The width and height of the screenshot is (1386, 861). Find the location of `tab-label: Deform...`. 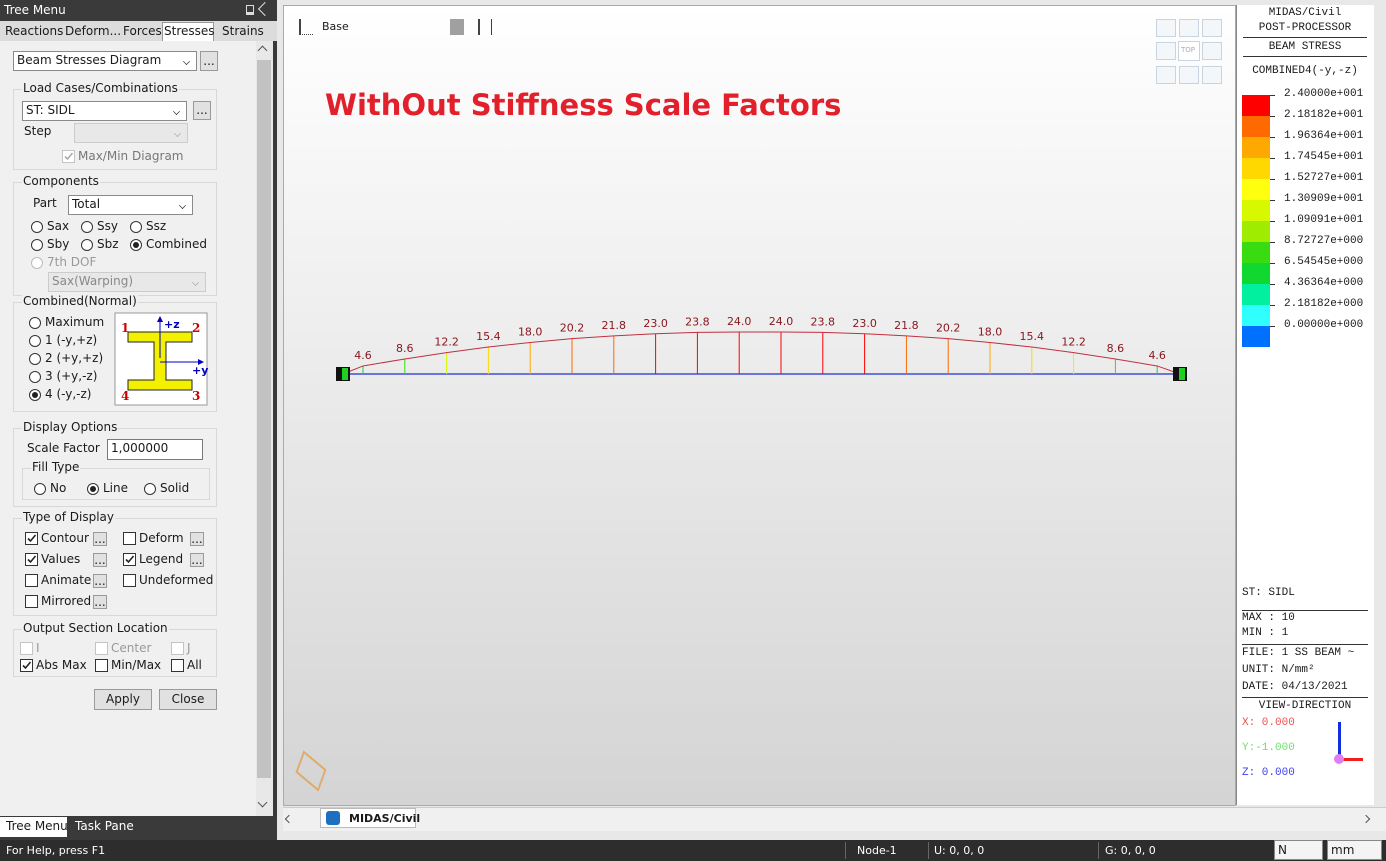

tab-label: Deform... is located at coordinates (93, 31).